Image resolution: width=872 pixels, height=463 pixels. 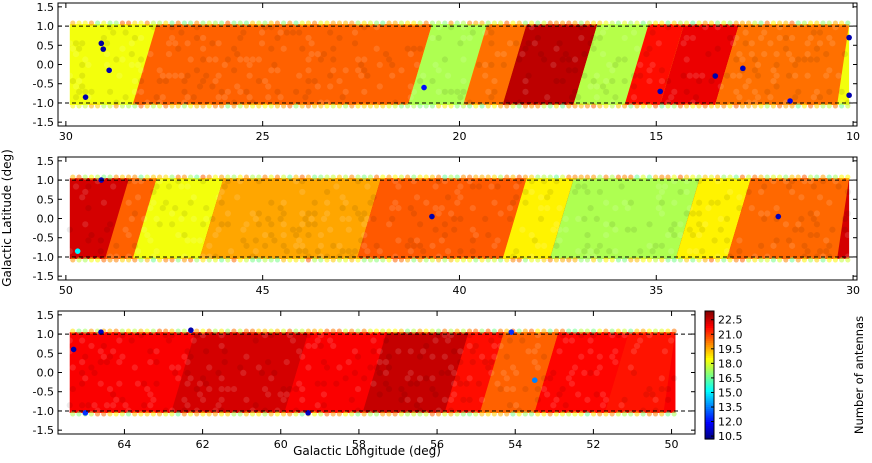 I want to click on x-tick-label: 64, so click(x=124, y=444).